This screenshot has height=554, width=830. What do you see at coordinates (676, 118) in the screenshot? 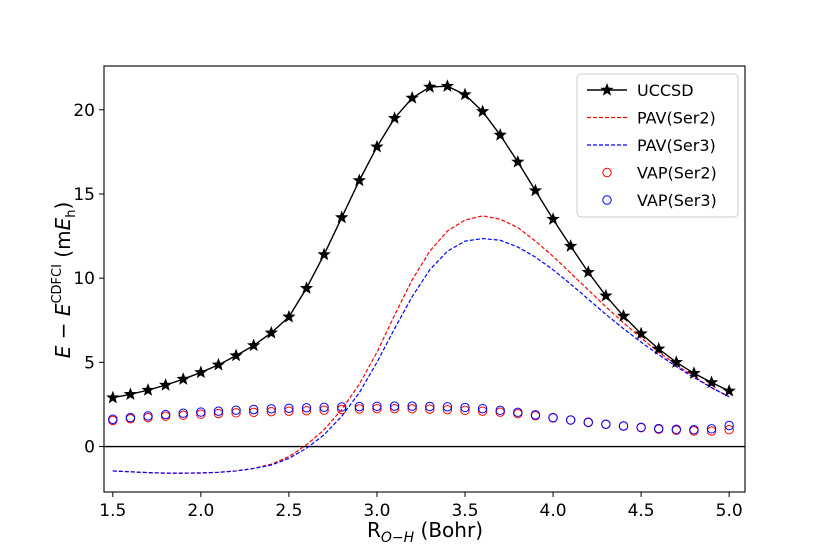
I see `legend-label: PAV(Ser2)` at bounding box center [676, 118].